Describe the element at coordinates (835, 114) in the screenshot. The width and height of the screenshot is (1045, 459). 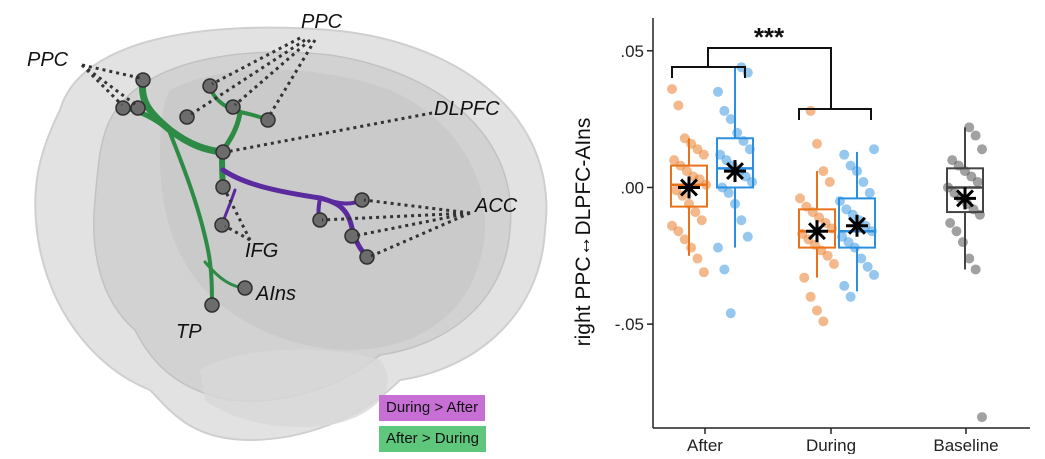
I see `during-bracket` at that location.